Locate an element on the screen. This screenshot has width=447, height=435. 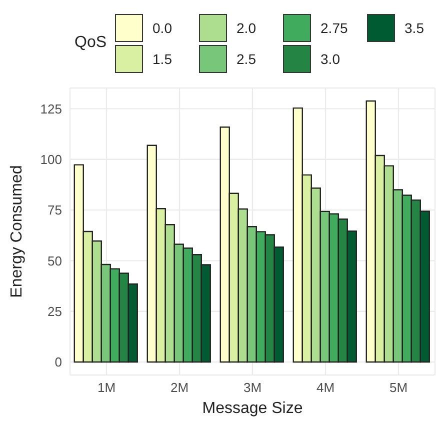
y-tick-label: 0 is located at coordinates (58, 362).